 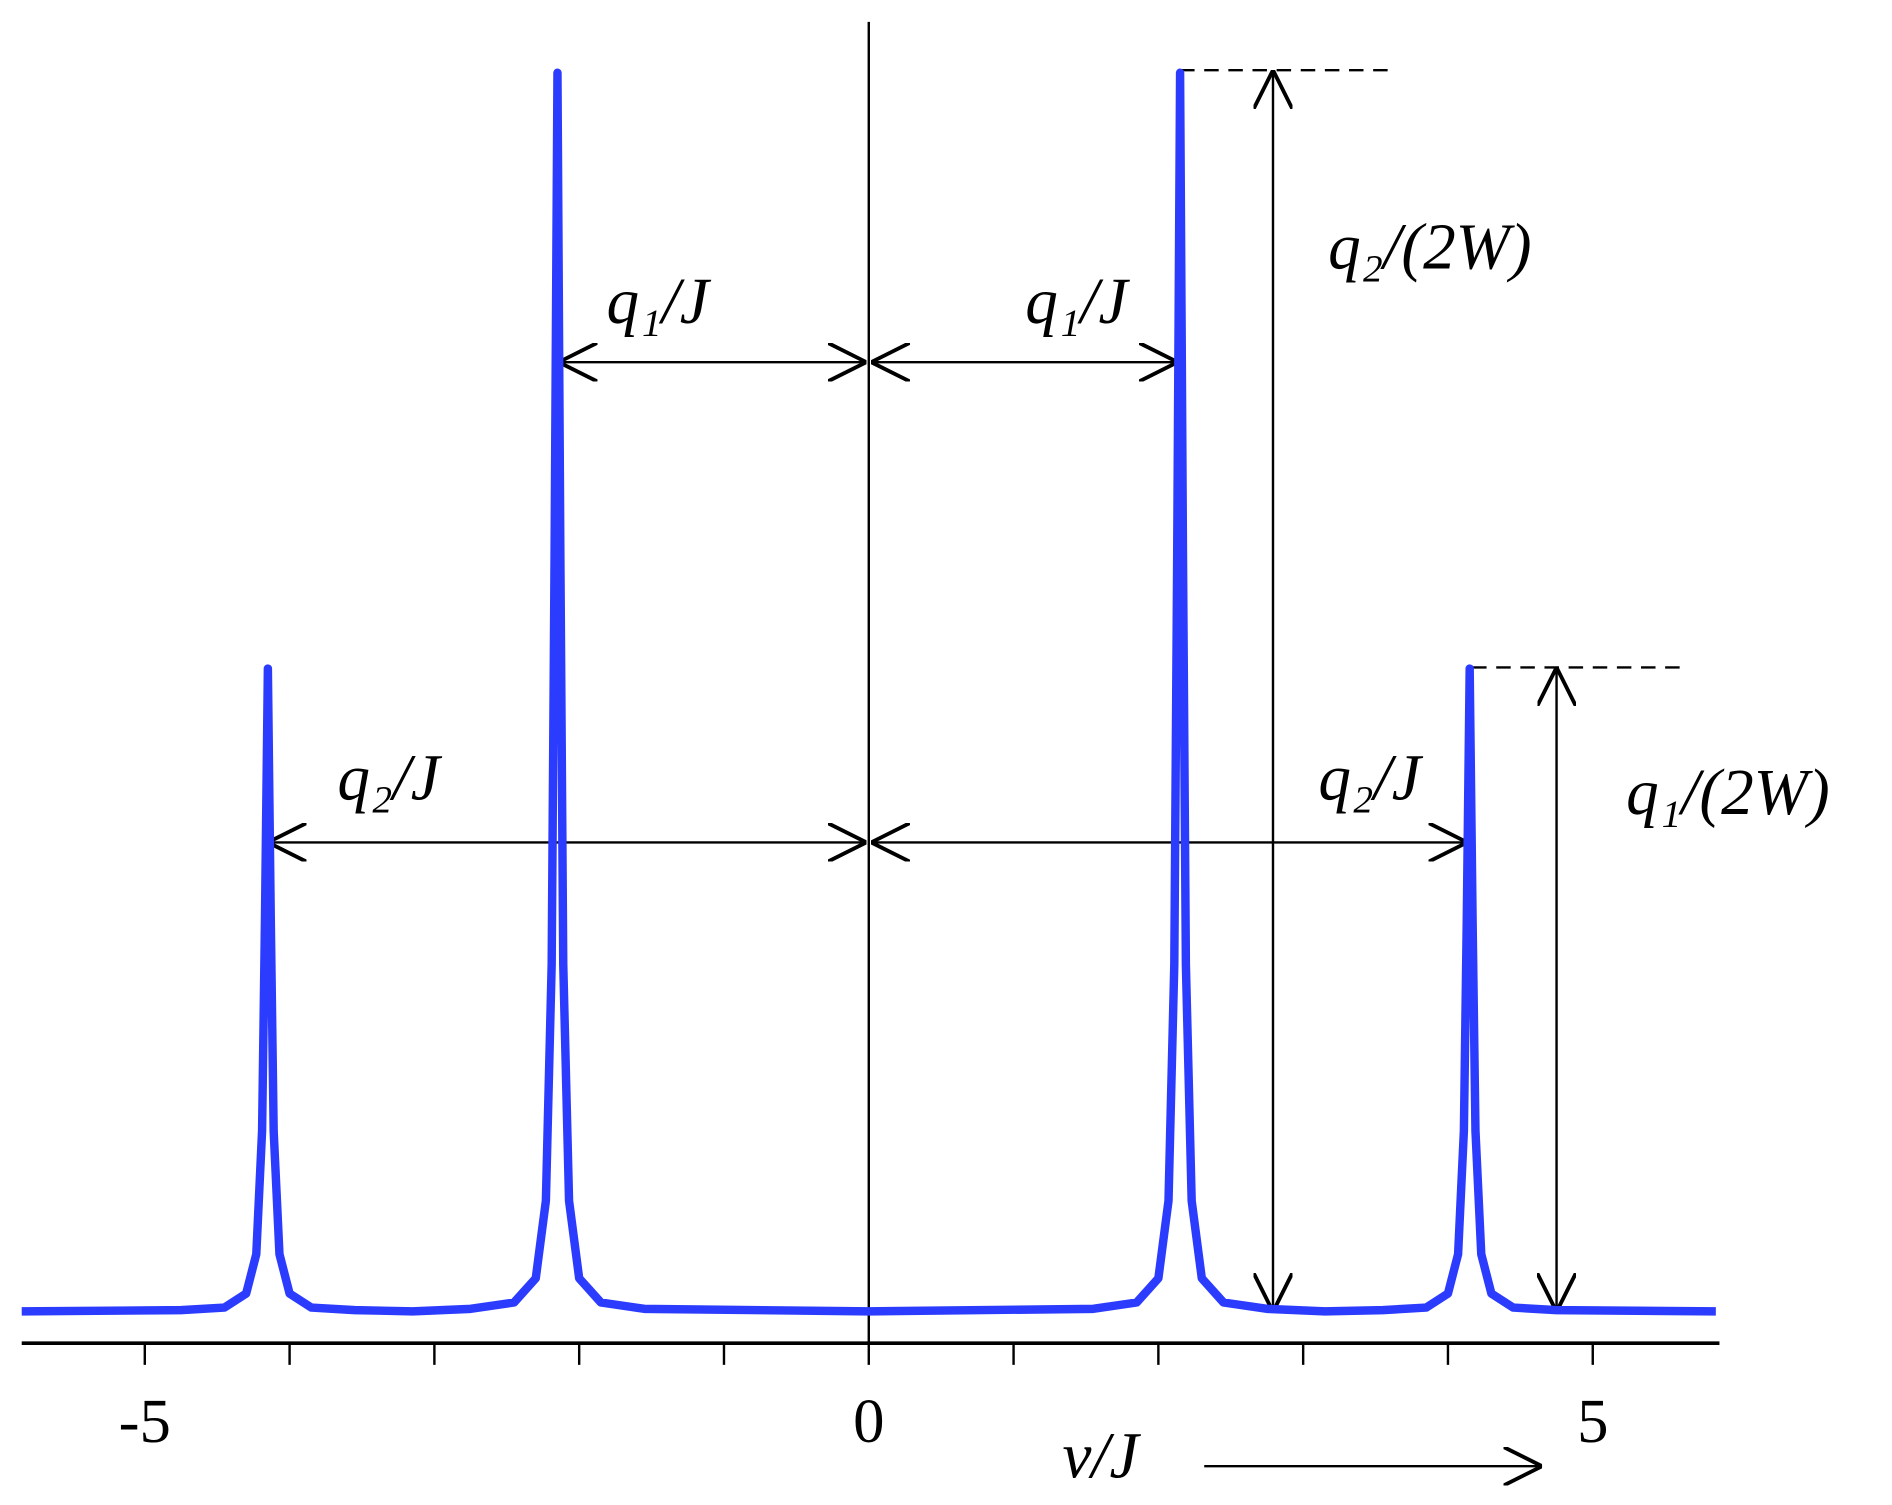 I want to click on x-tick-label: 5, so click(x=1592, y=1421).